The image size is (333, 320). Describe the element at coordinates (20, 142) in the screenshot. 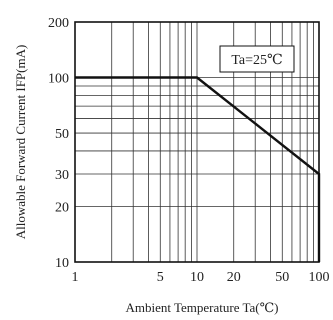

I see `y-axis-label: Allowable Forward Current IFP(mA)` at that location.